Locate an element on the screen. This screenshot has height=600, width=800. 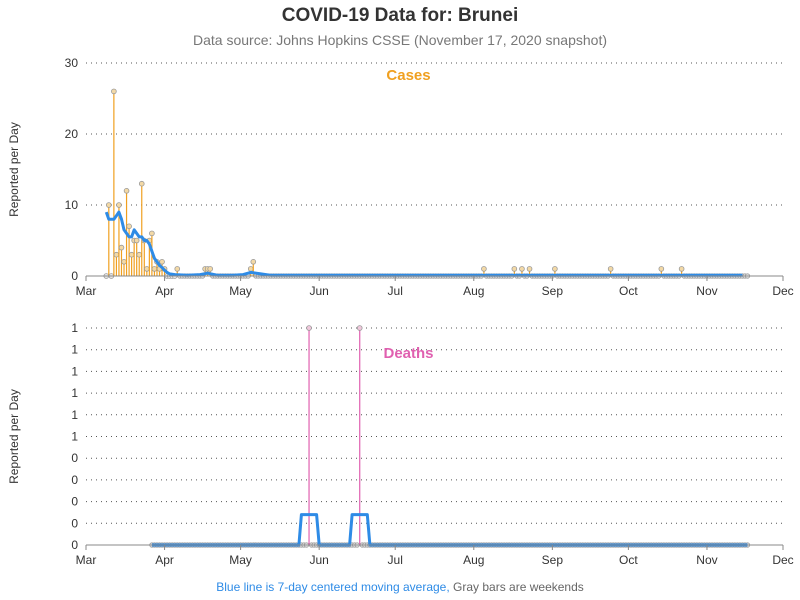
y-tick-label: 20 is located at coordinates (72, 134).